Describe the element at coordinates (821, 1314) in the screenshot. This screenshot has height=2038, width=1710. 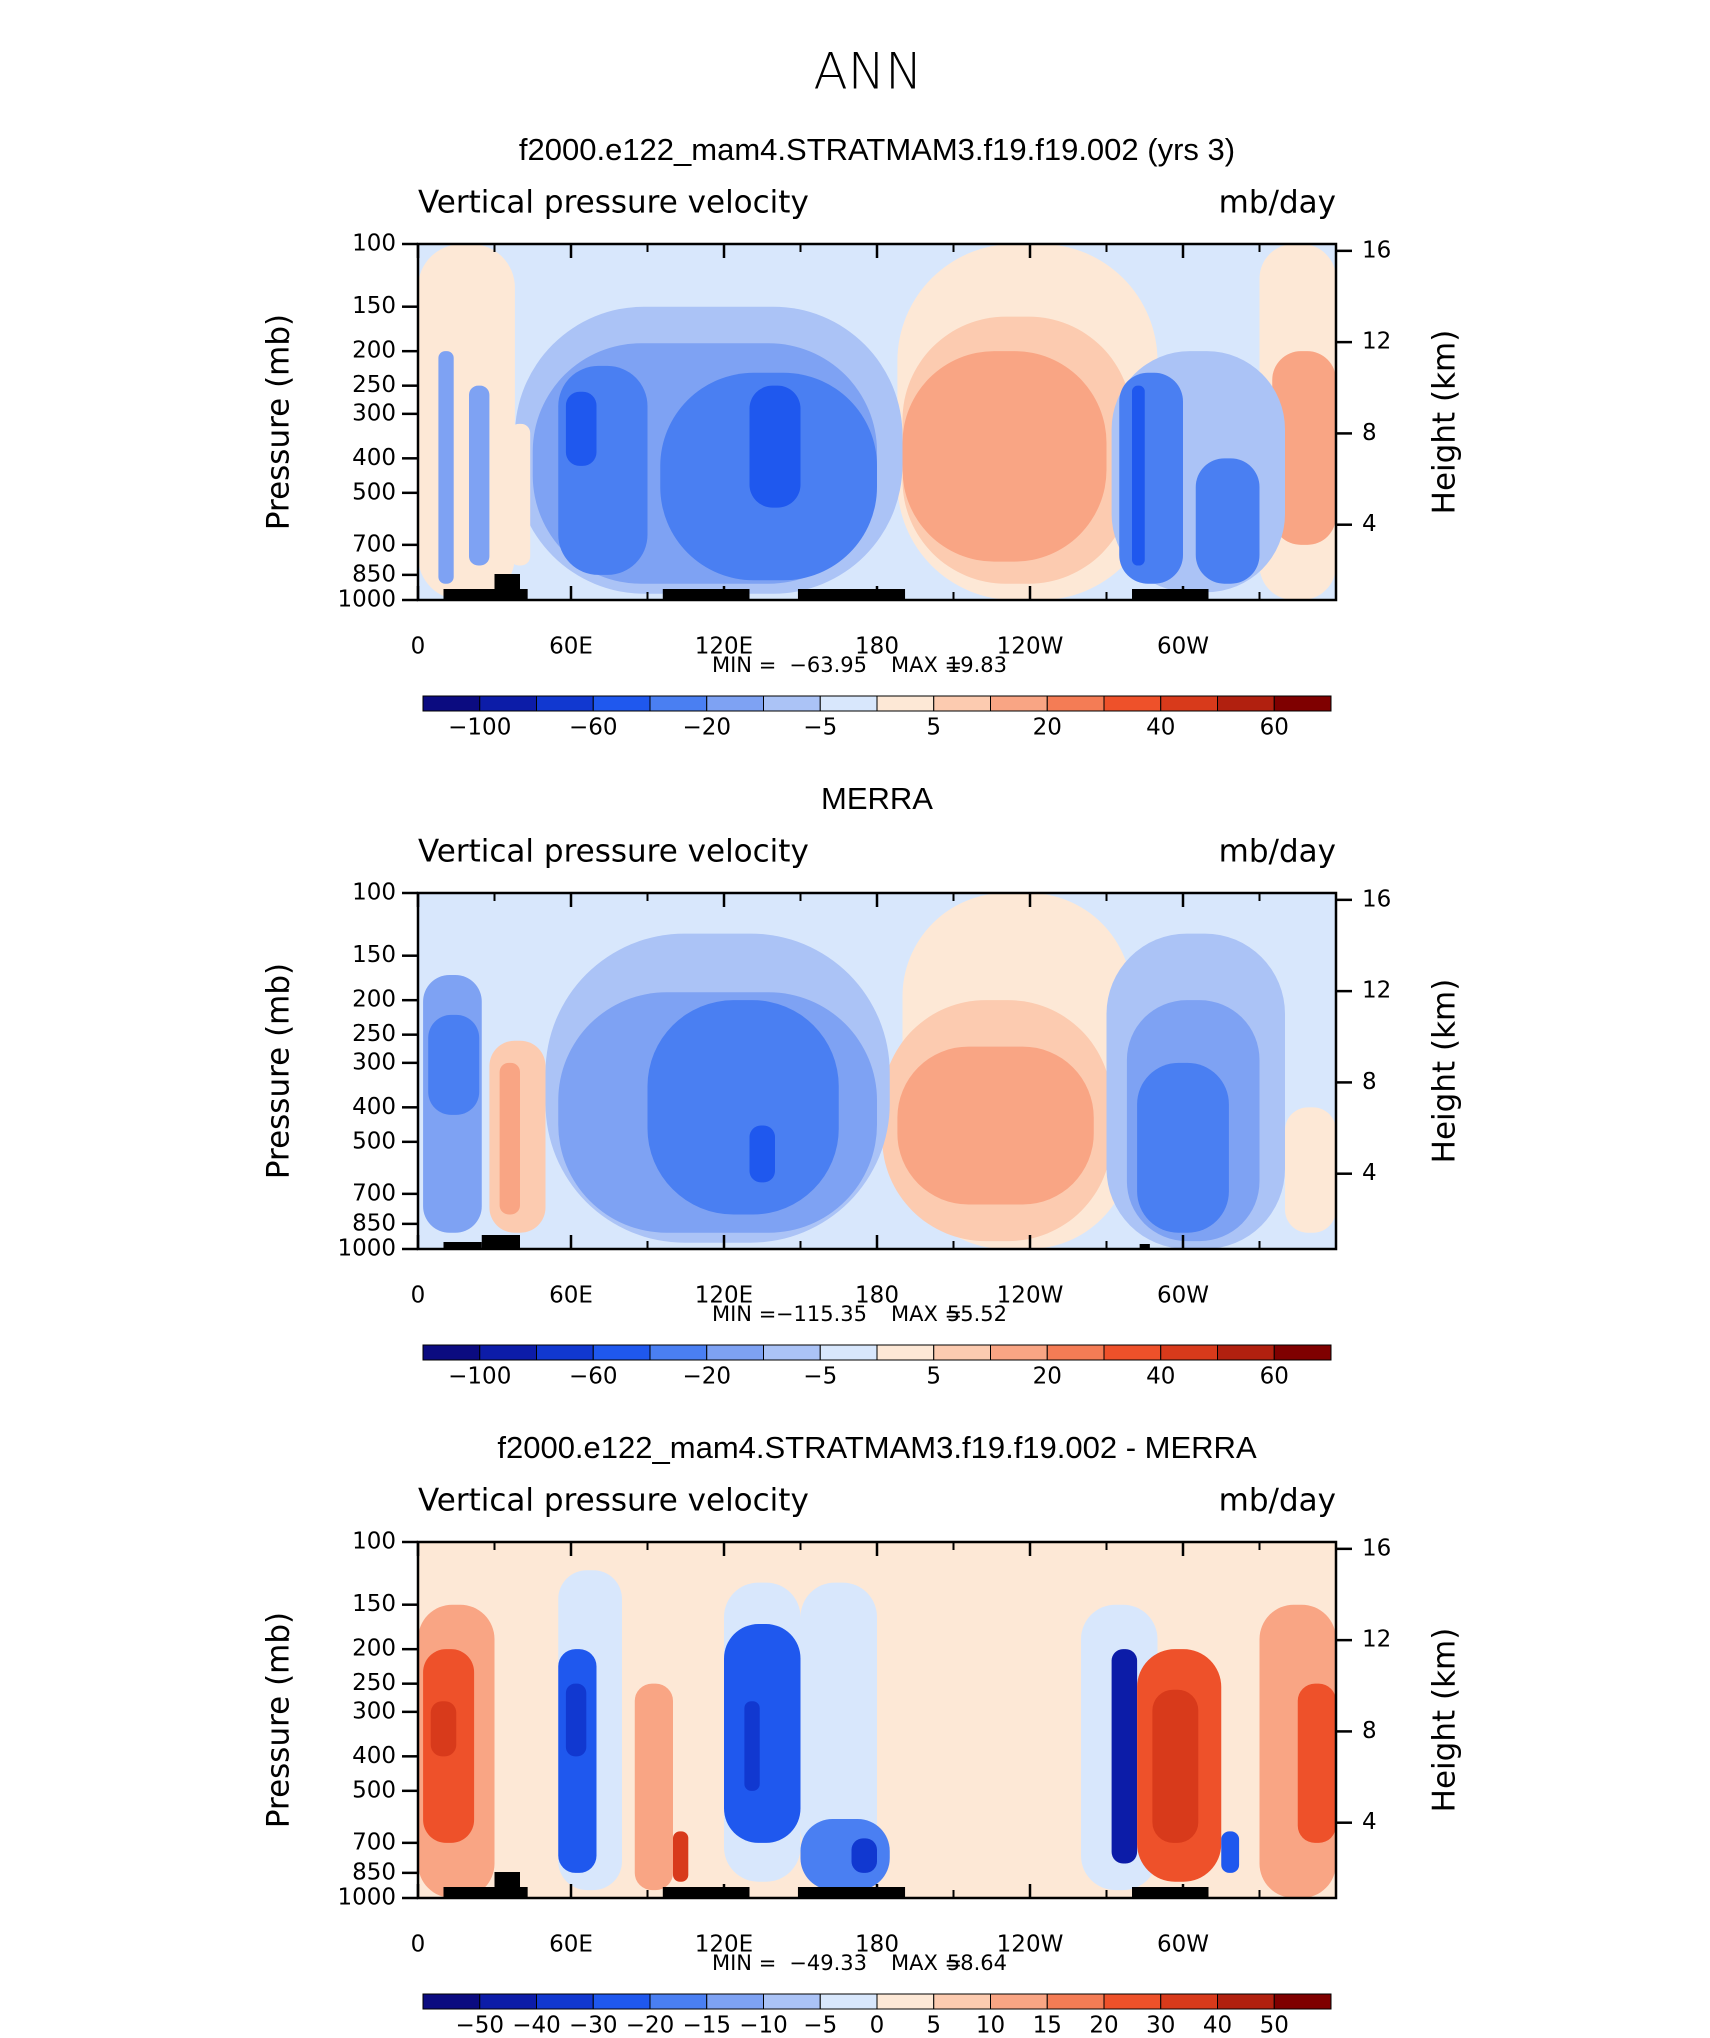
I see `min-value: −115.35` at that location.